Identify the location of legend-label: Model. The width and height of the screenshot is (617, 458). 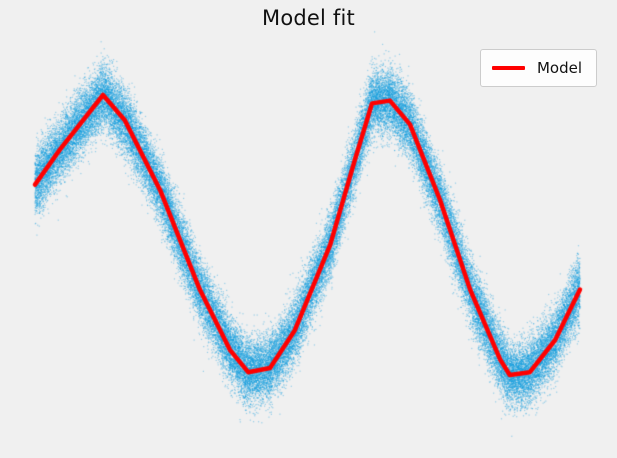
(559, 68).